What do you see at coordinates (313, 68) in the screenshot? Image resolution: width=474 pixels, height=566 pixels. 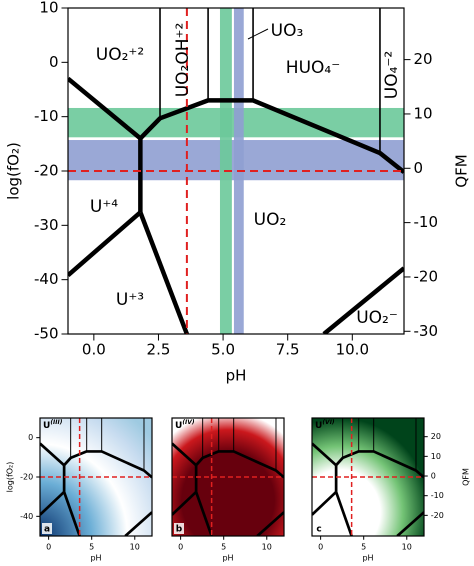 I see `region-label: HUO₄⁻` at bounding box center [313, 68].